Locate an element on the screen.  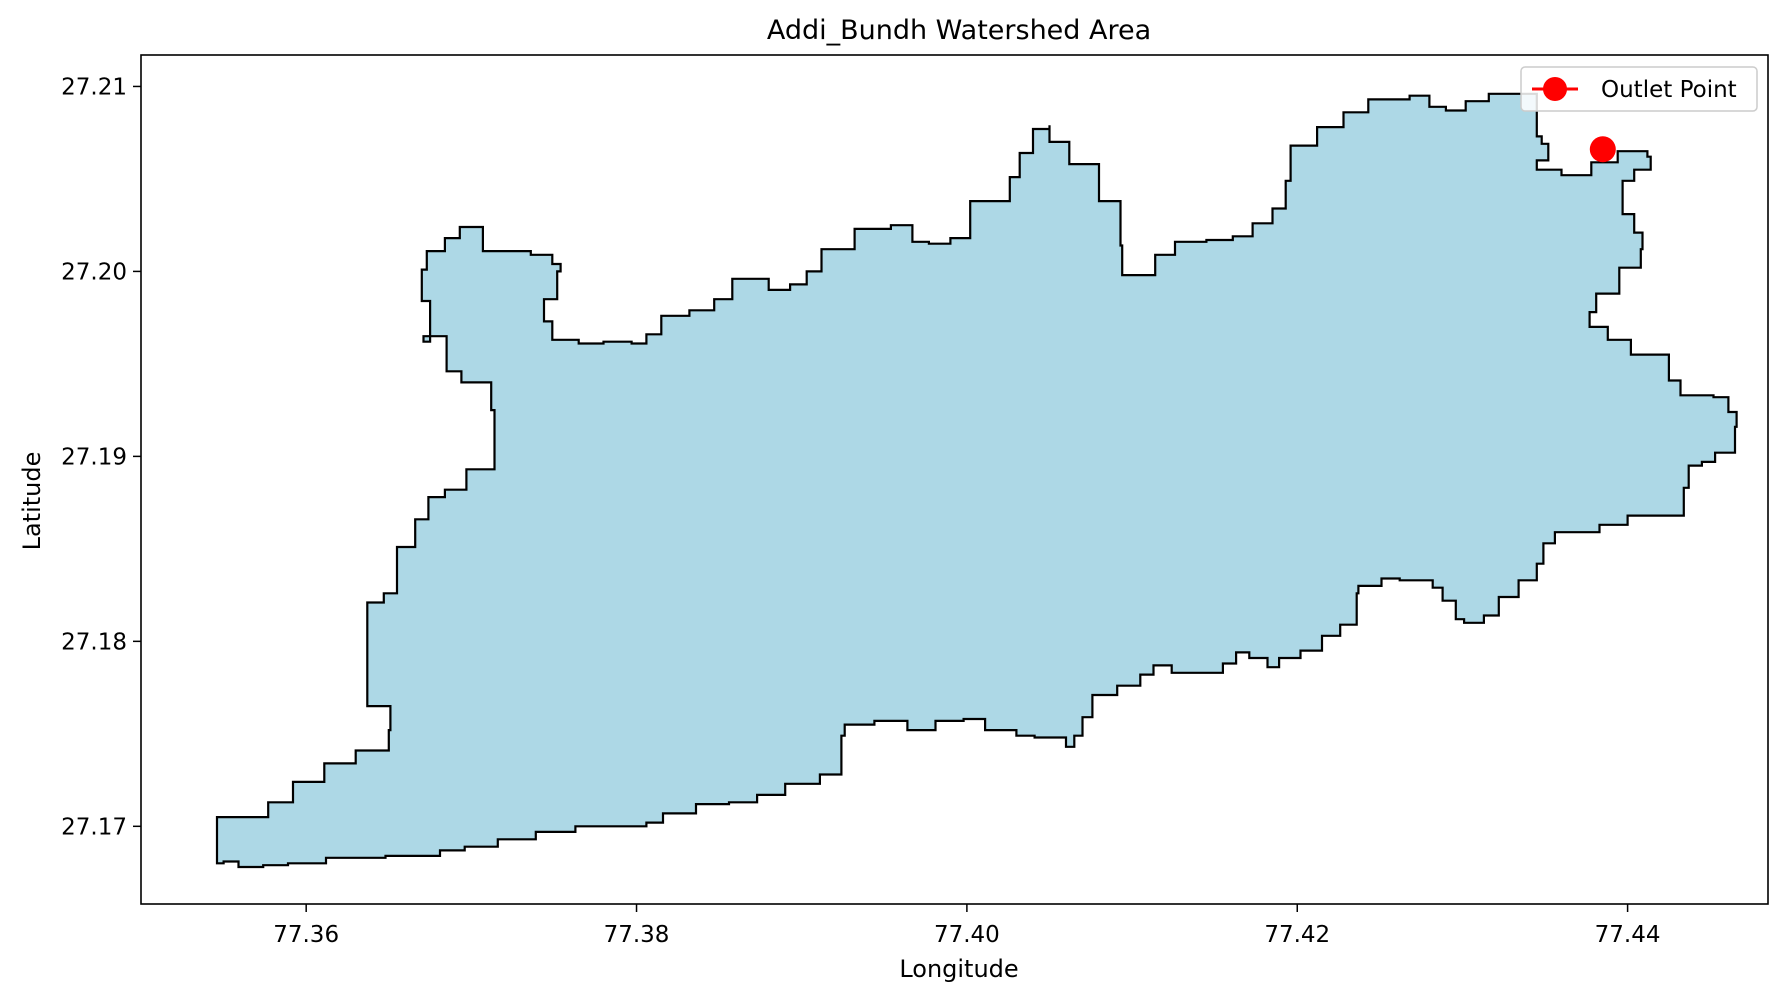
y-tick-label: 27.20 is located at coordinates (94, 272).